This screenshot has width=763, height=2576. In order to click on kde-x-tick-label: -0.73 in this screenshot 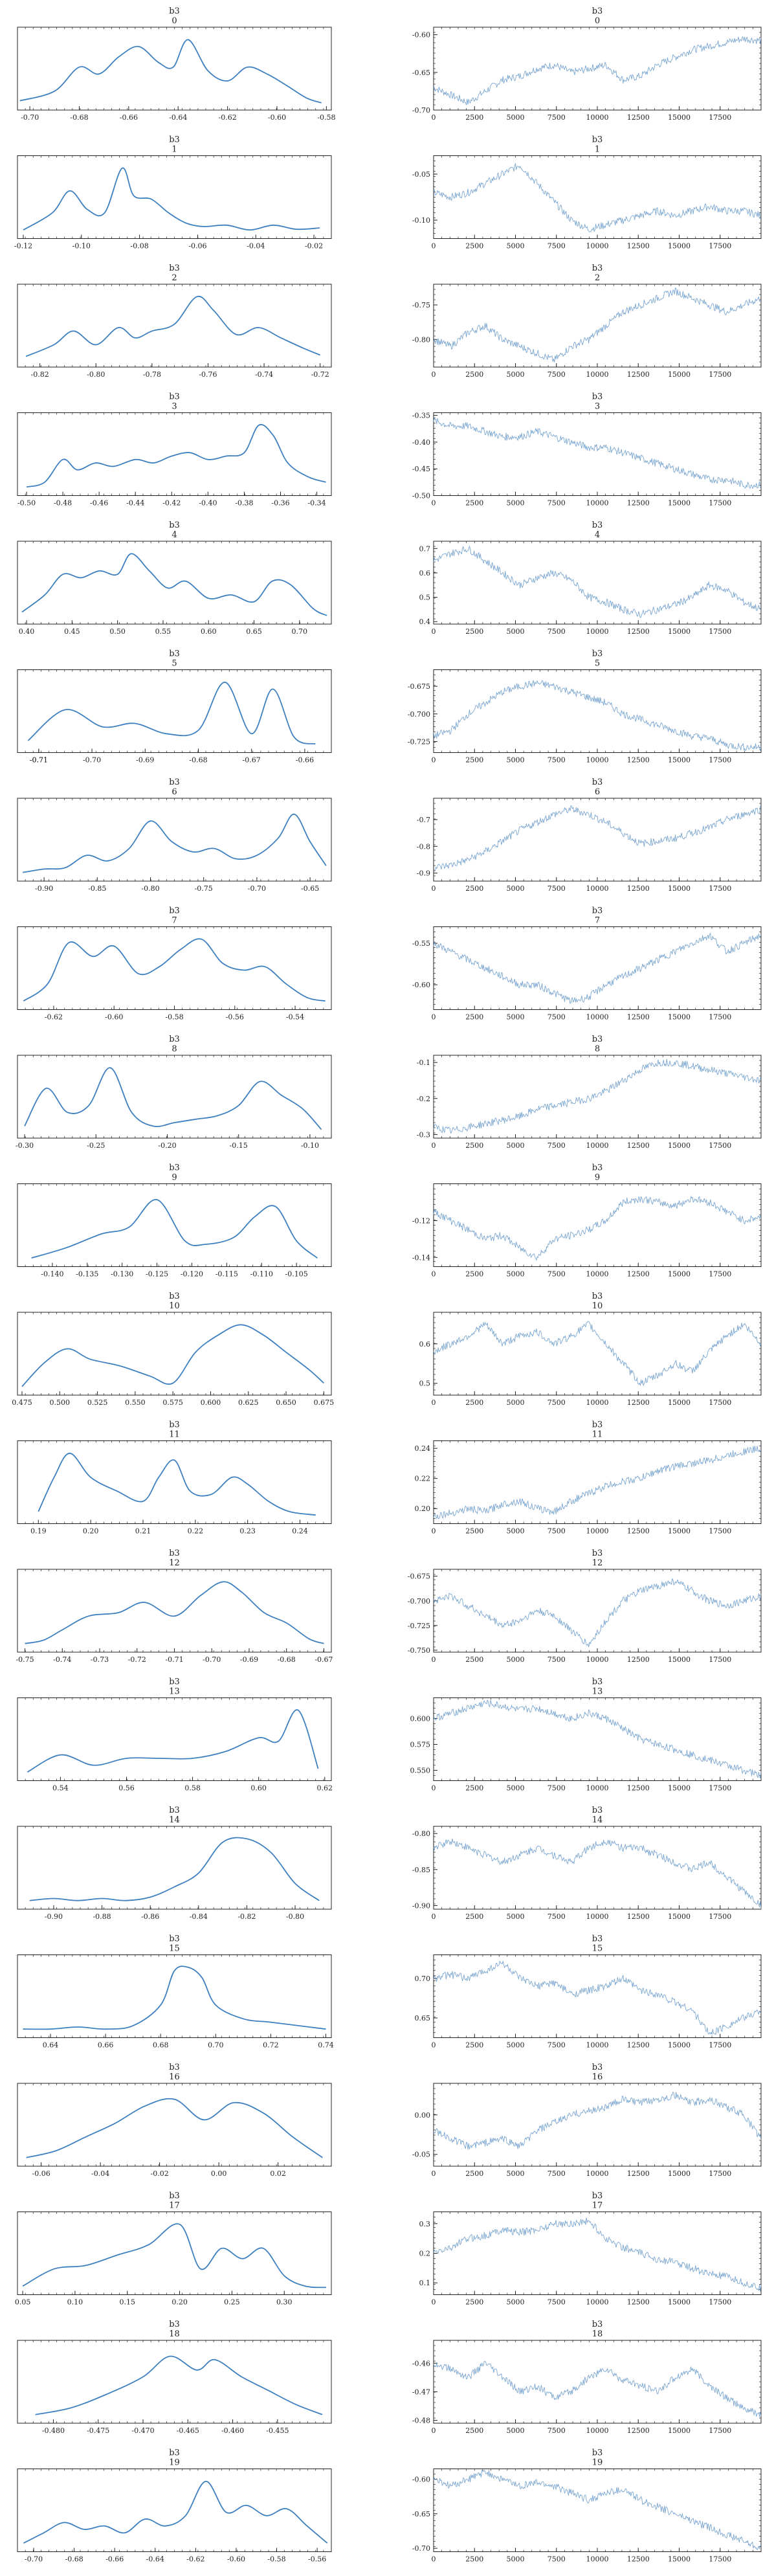, I will do `click(100, 1659)`.